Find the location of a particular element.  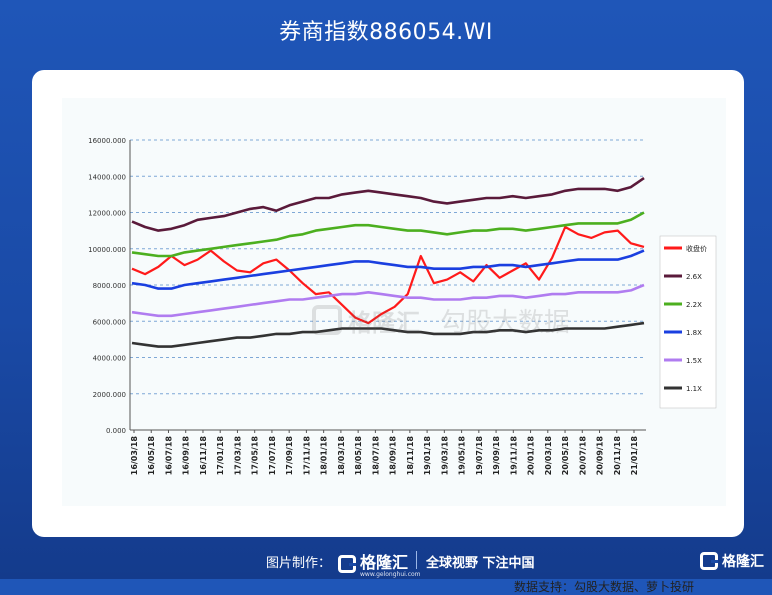

x-tick-label: 16/07/18 is located at coordinates (168, 456).